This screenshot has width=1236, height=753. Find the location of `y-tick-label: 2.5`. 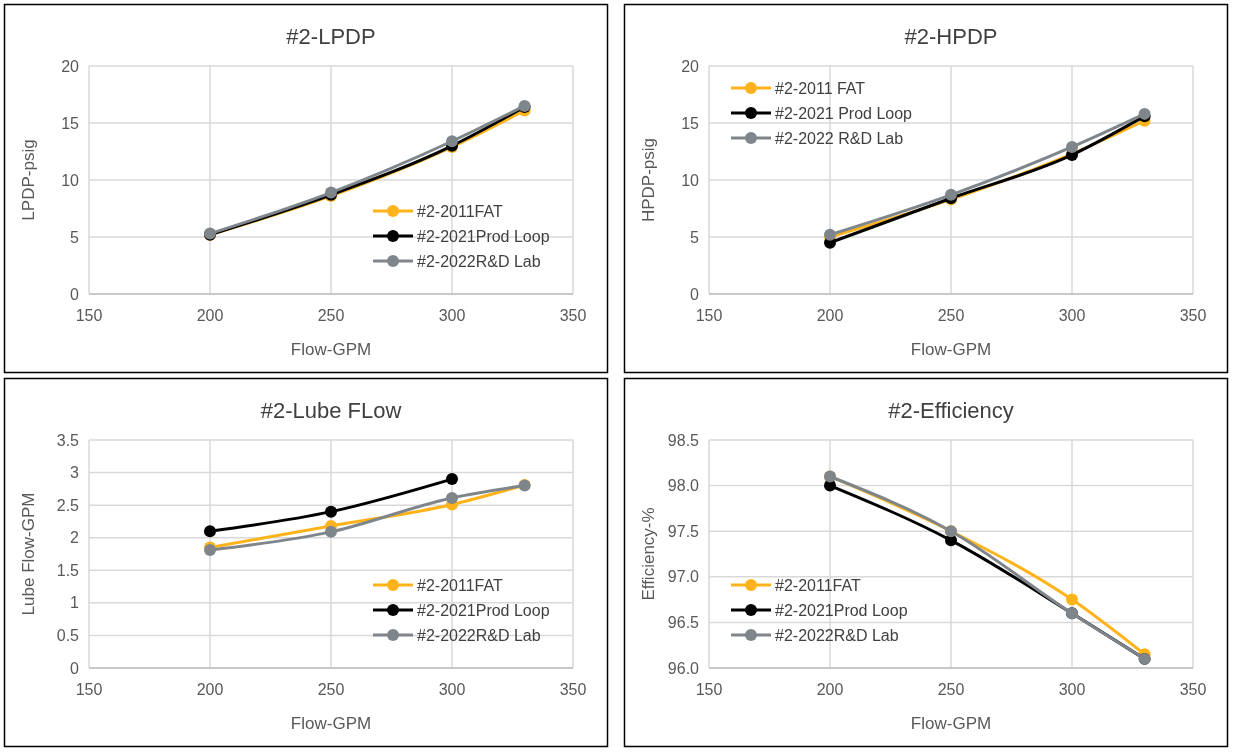

y-tick-label: 2.5 is located at coordinates (68, 505).